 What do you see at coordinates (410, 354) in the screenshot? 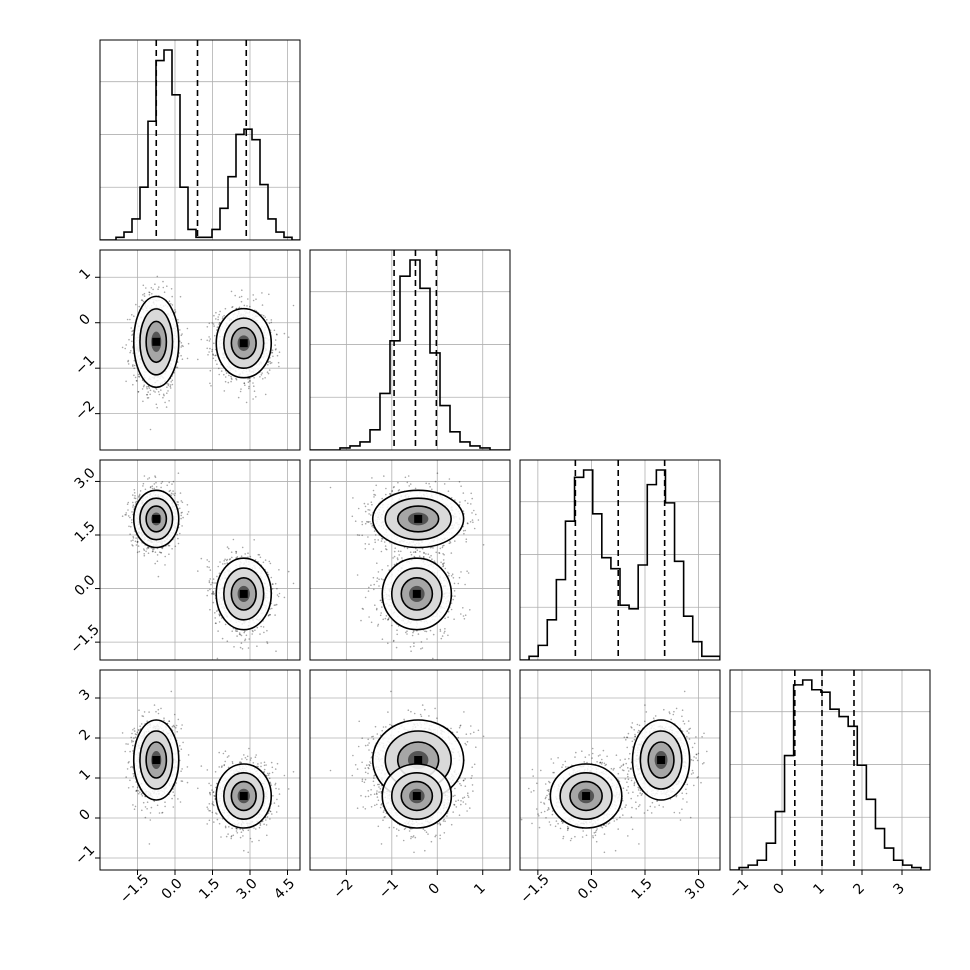
I see `histogram-step-line` at bounding box center [410, 354].